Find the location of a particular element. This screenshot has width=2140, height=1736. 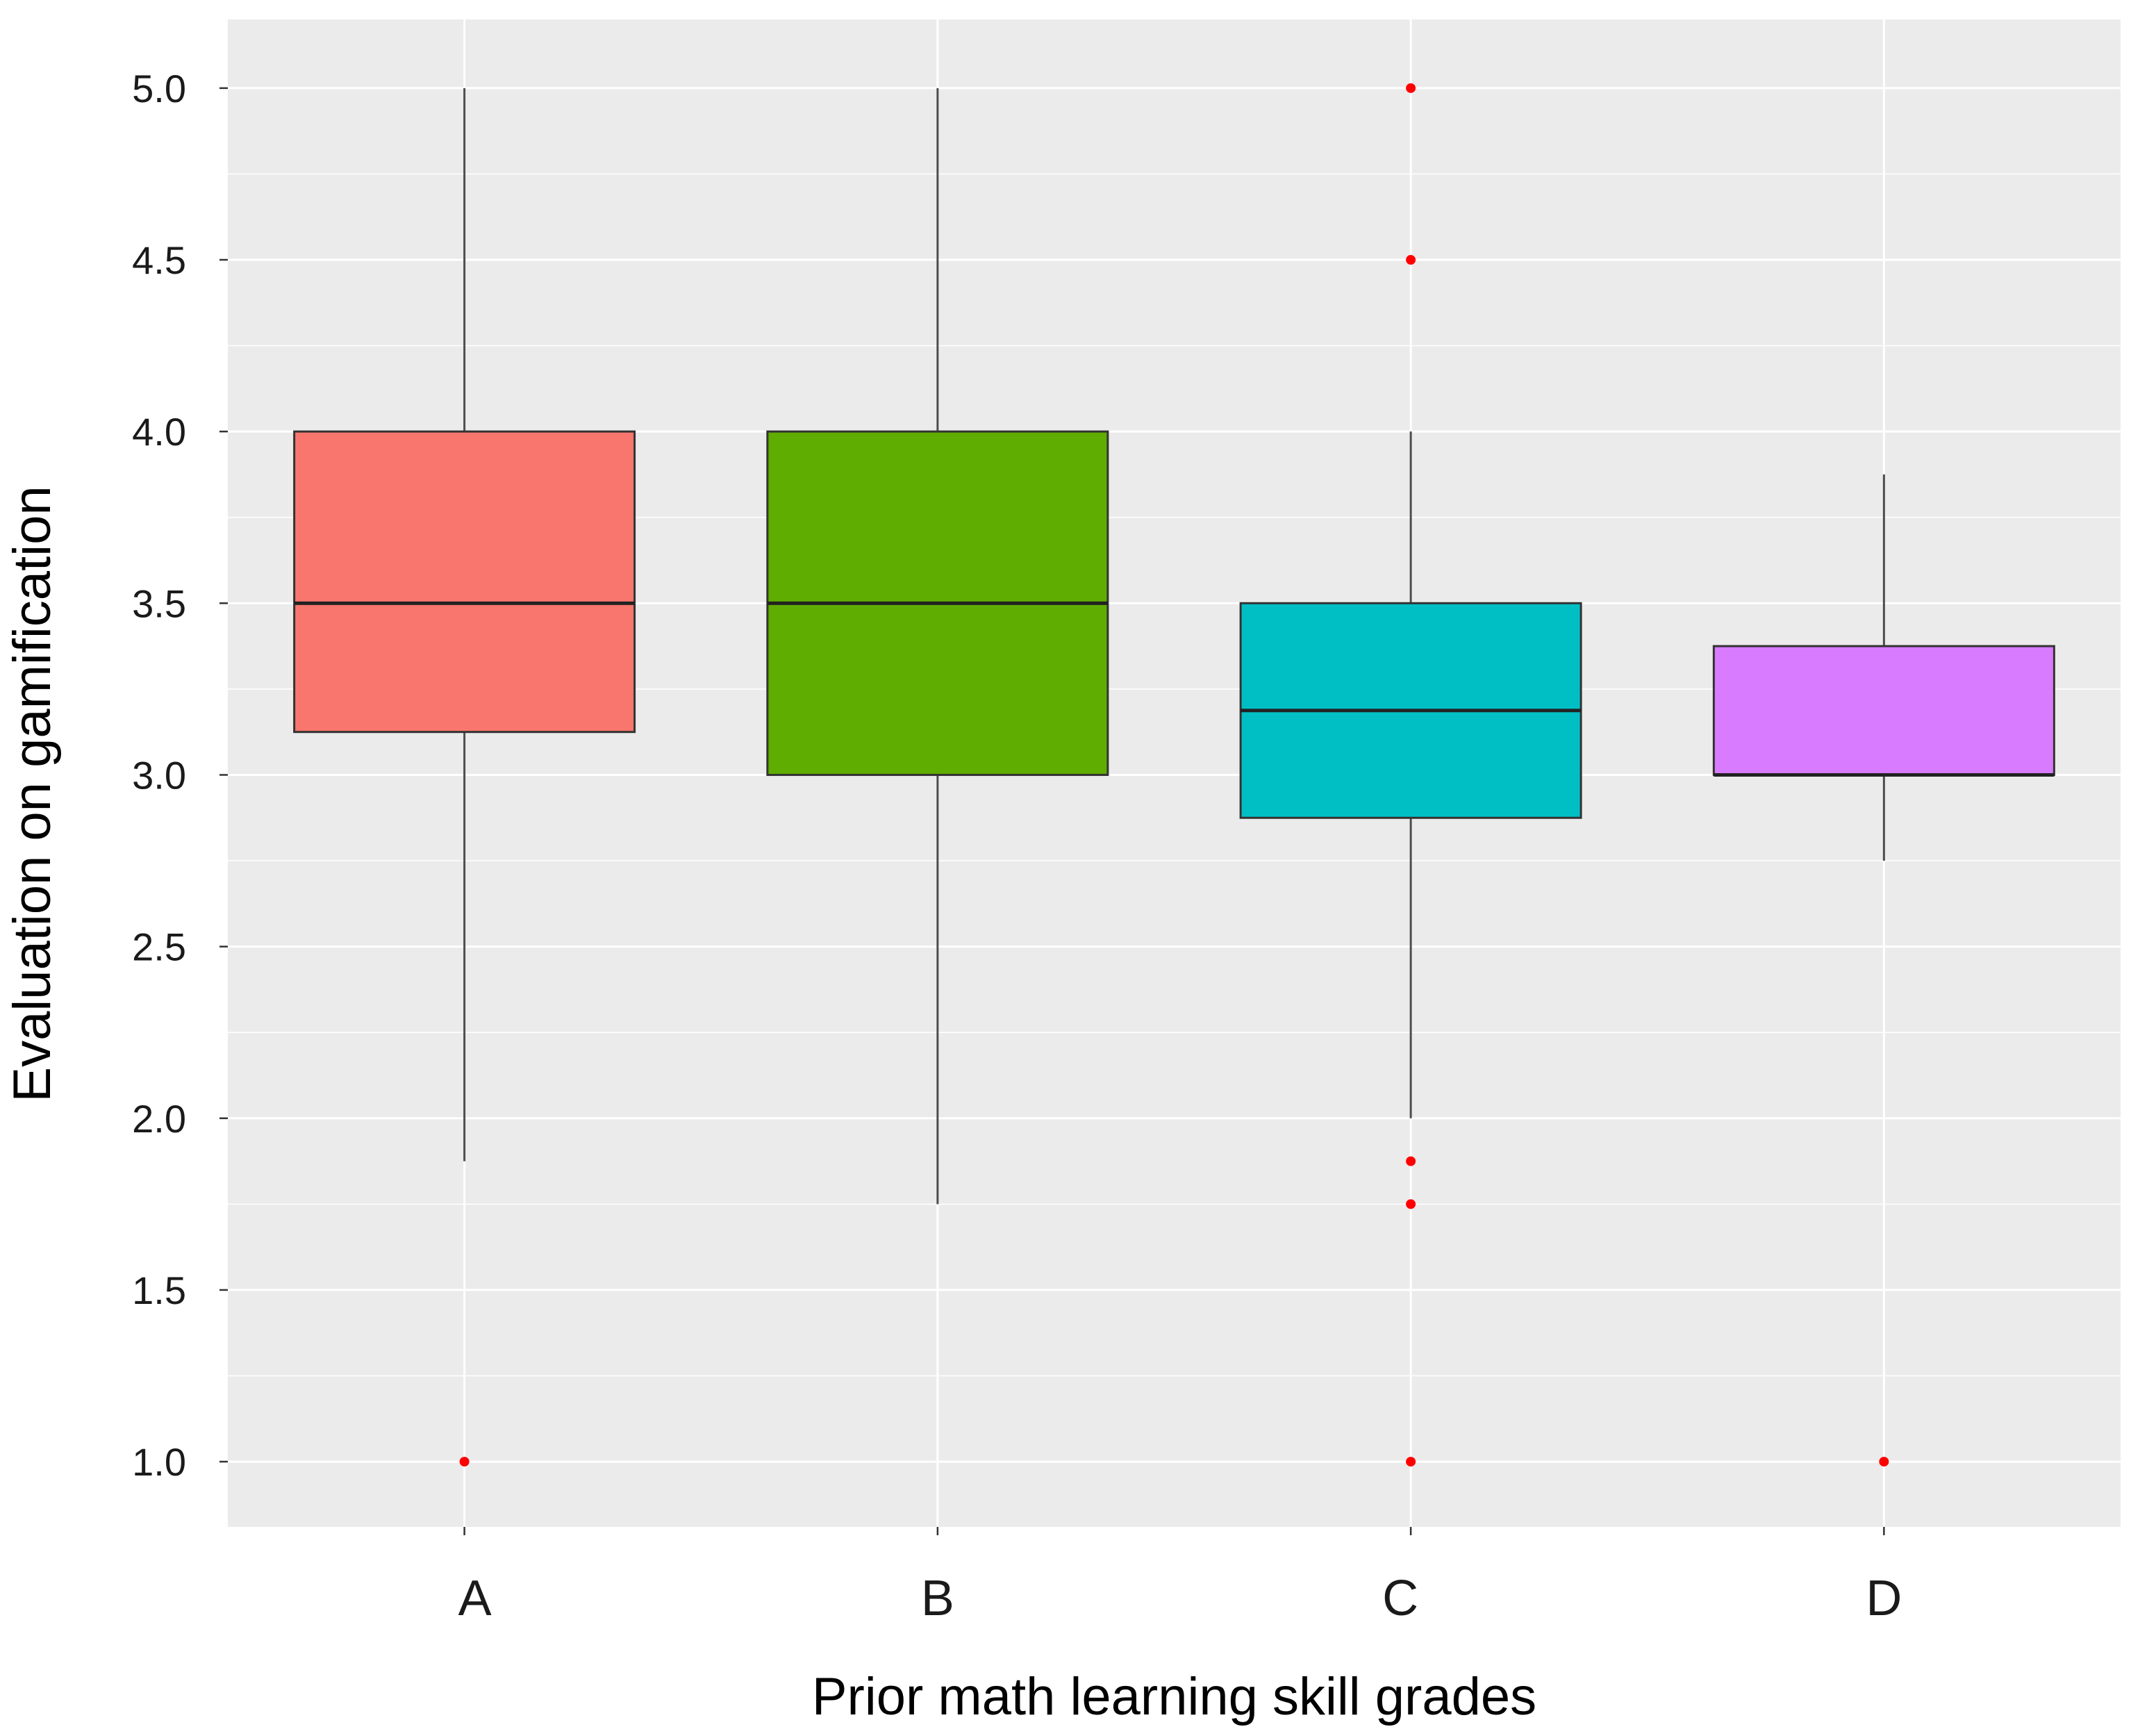

box-group-d is located at coordinates (1883, 970).